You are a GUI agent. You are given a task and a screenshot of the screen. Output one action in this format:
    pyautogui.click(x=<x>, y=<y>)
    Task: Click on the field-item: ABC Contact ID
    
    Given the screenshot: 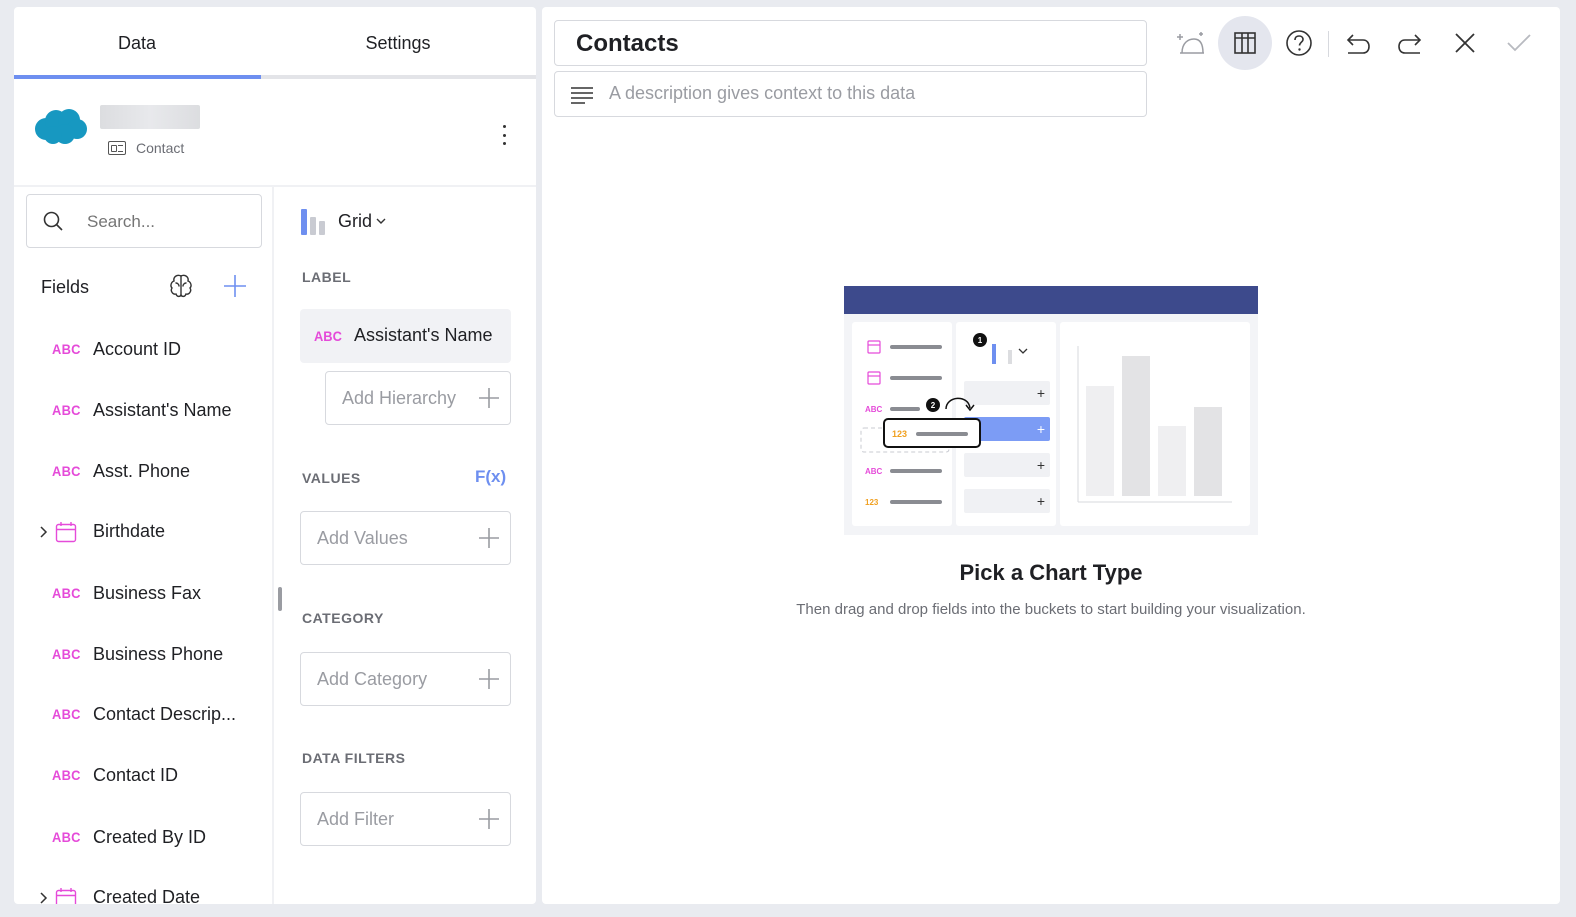 What is the action you would take?
    pyautogui.click(x=143, y=777)
    